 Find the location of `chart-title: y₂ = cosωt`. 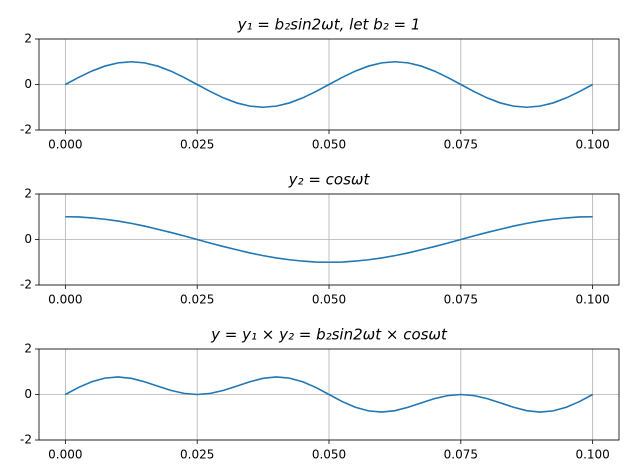

chart-title: y₂ = cosωt is located at coordinates (329, 180).